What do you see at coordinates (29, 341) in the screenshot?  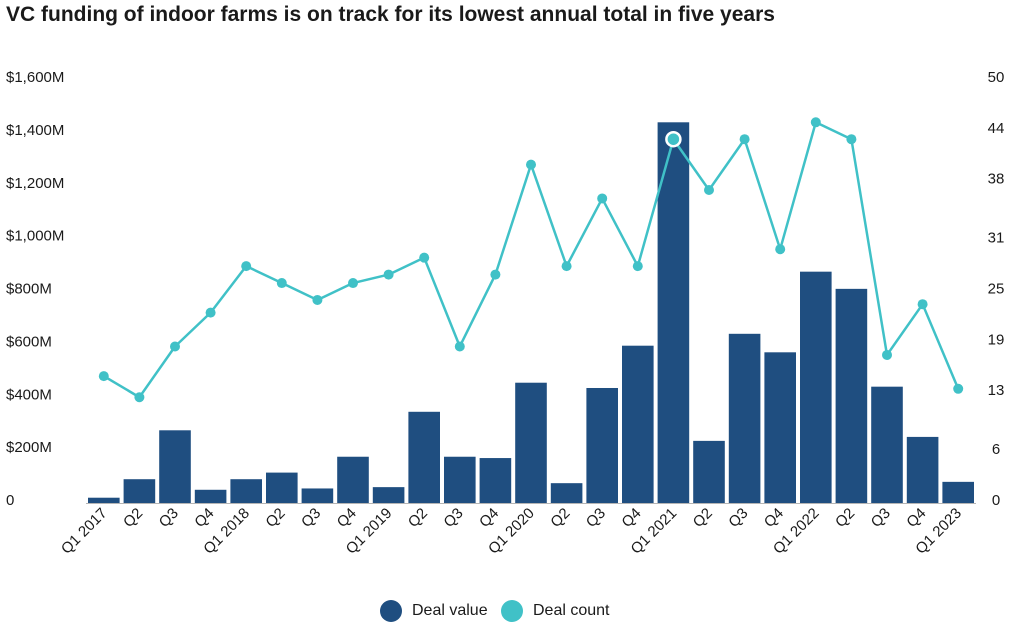 I see `left-axis-tick-label: $600M` at bounding box center [29, 341].